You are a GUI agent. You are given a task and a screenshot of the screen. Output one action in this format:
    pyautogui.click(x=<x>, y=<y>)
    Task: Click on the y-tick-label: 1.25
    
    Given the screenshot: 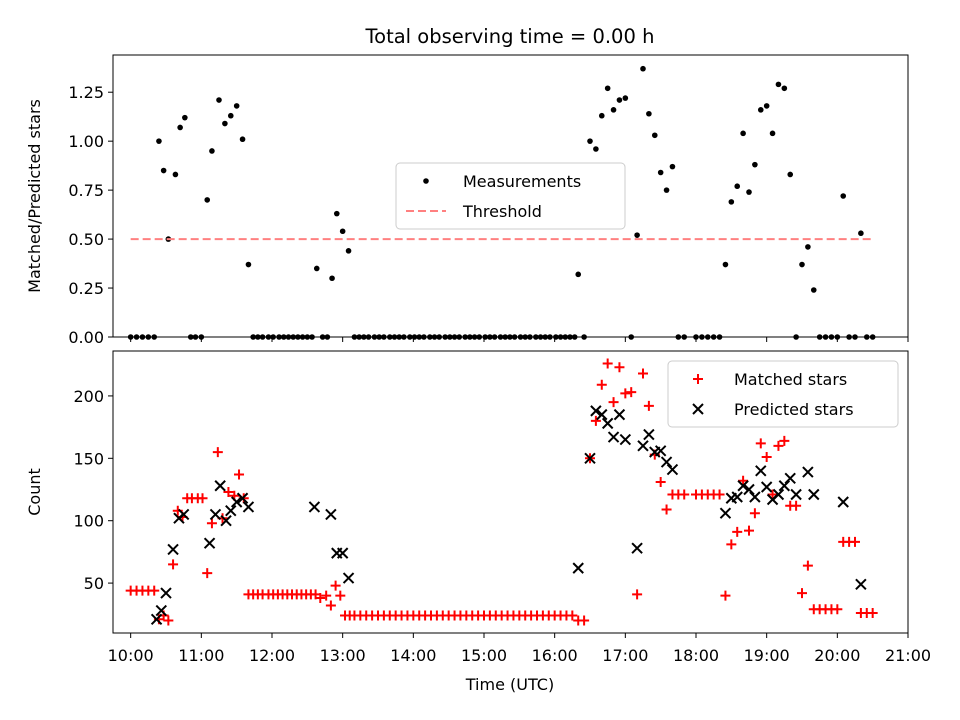 What is the action you would take?
    pyautogui.click(x=86, y=92)
    